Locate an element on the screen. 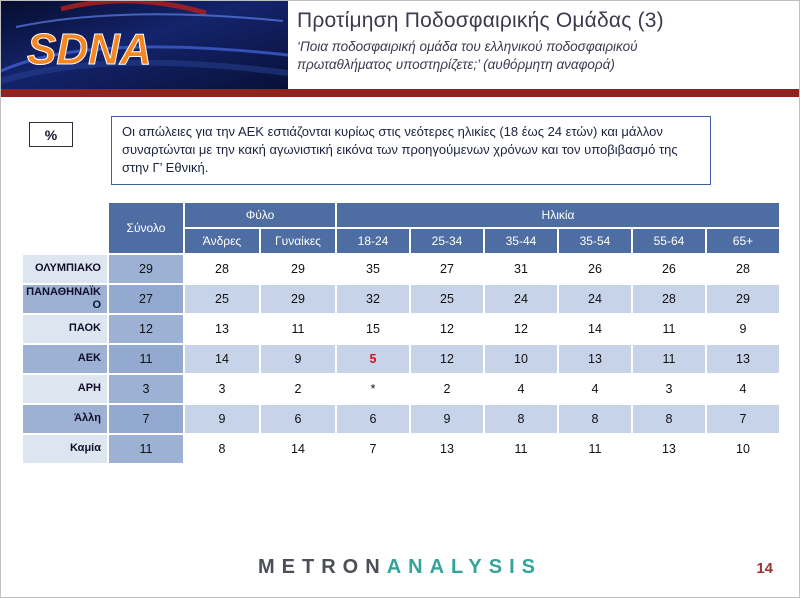 The image size is (800, 598). team-name-cell: ΑΕΚ is located at coordinates (65, 359).